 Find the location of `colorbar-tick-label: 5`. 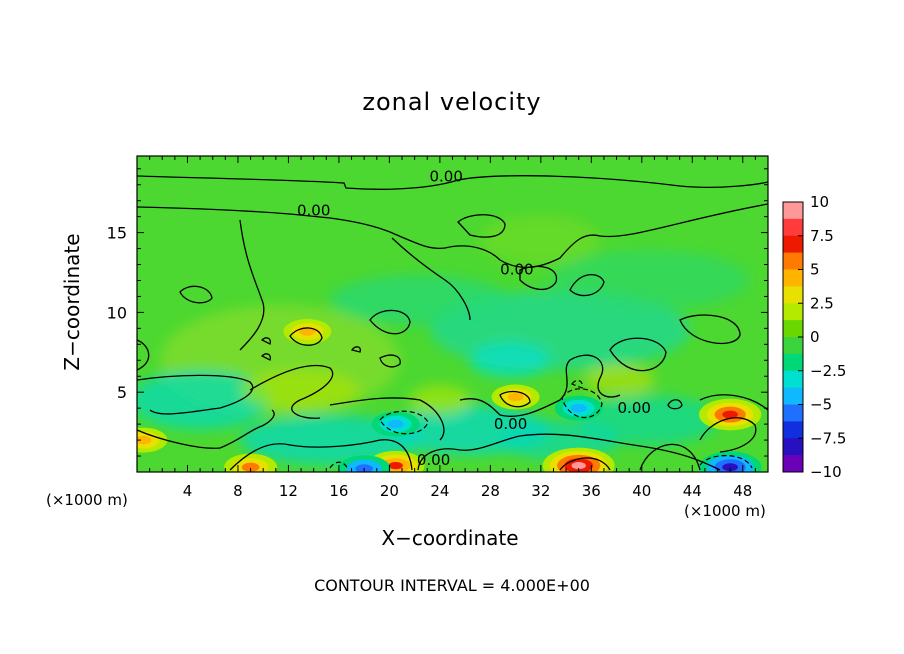

colorbar-tick-label: 5 is located at coordinates (815, 270).